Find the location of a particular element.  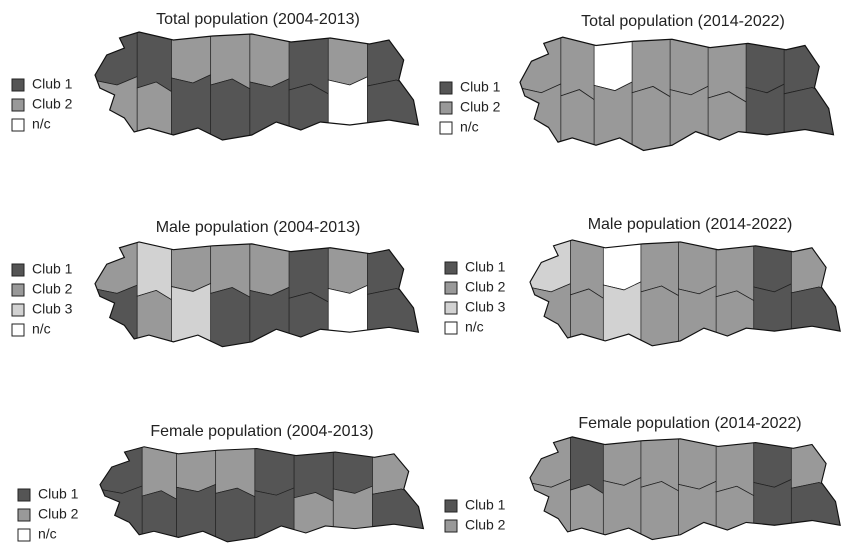

regions is located at coordinates (685, 488).